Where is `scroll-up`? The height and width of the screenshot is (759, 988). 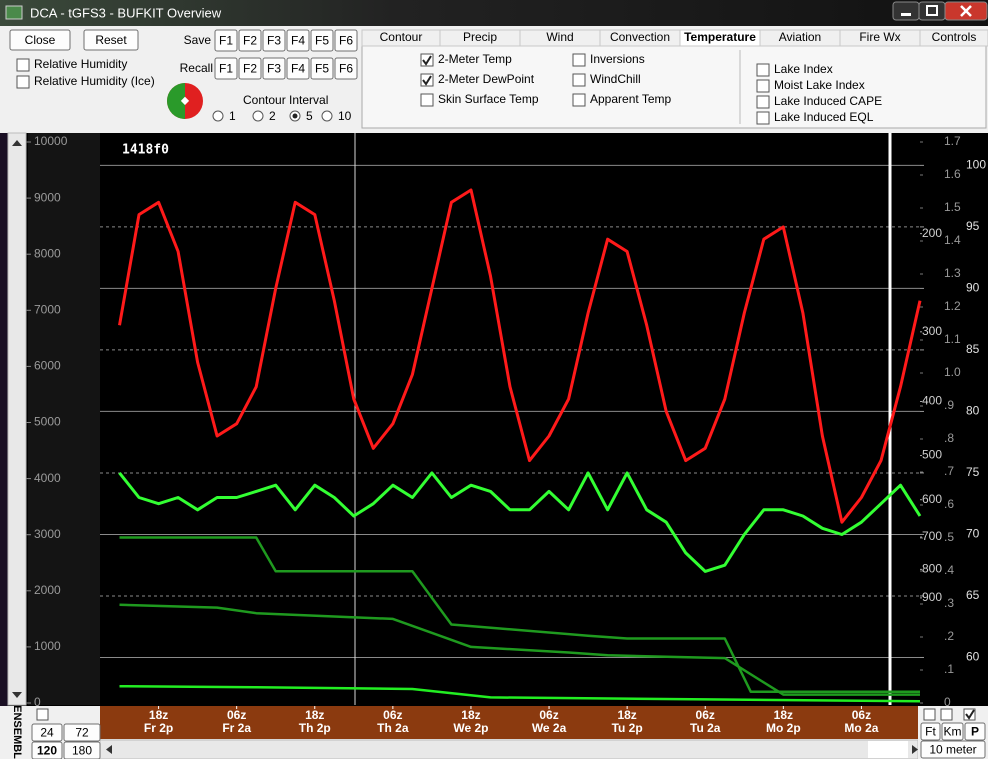
scroll-up is located at coordinates (17, 143).